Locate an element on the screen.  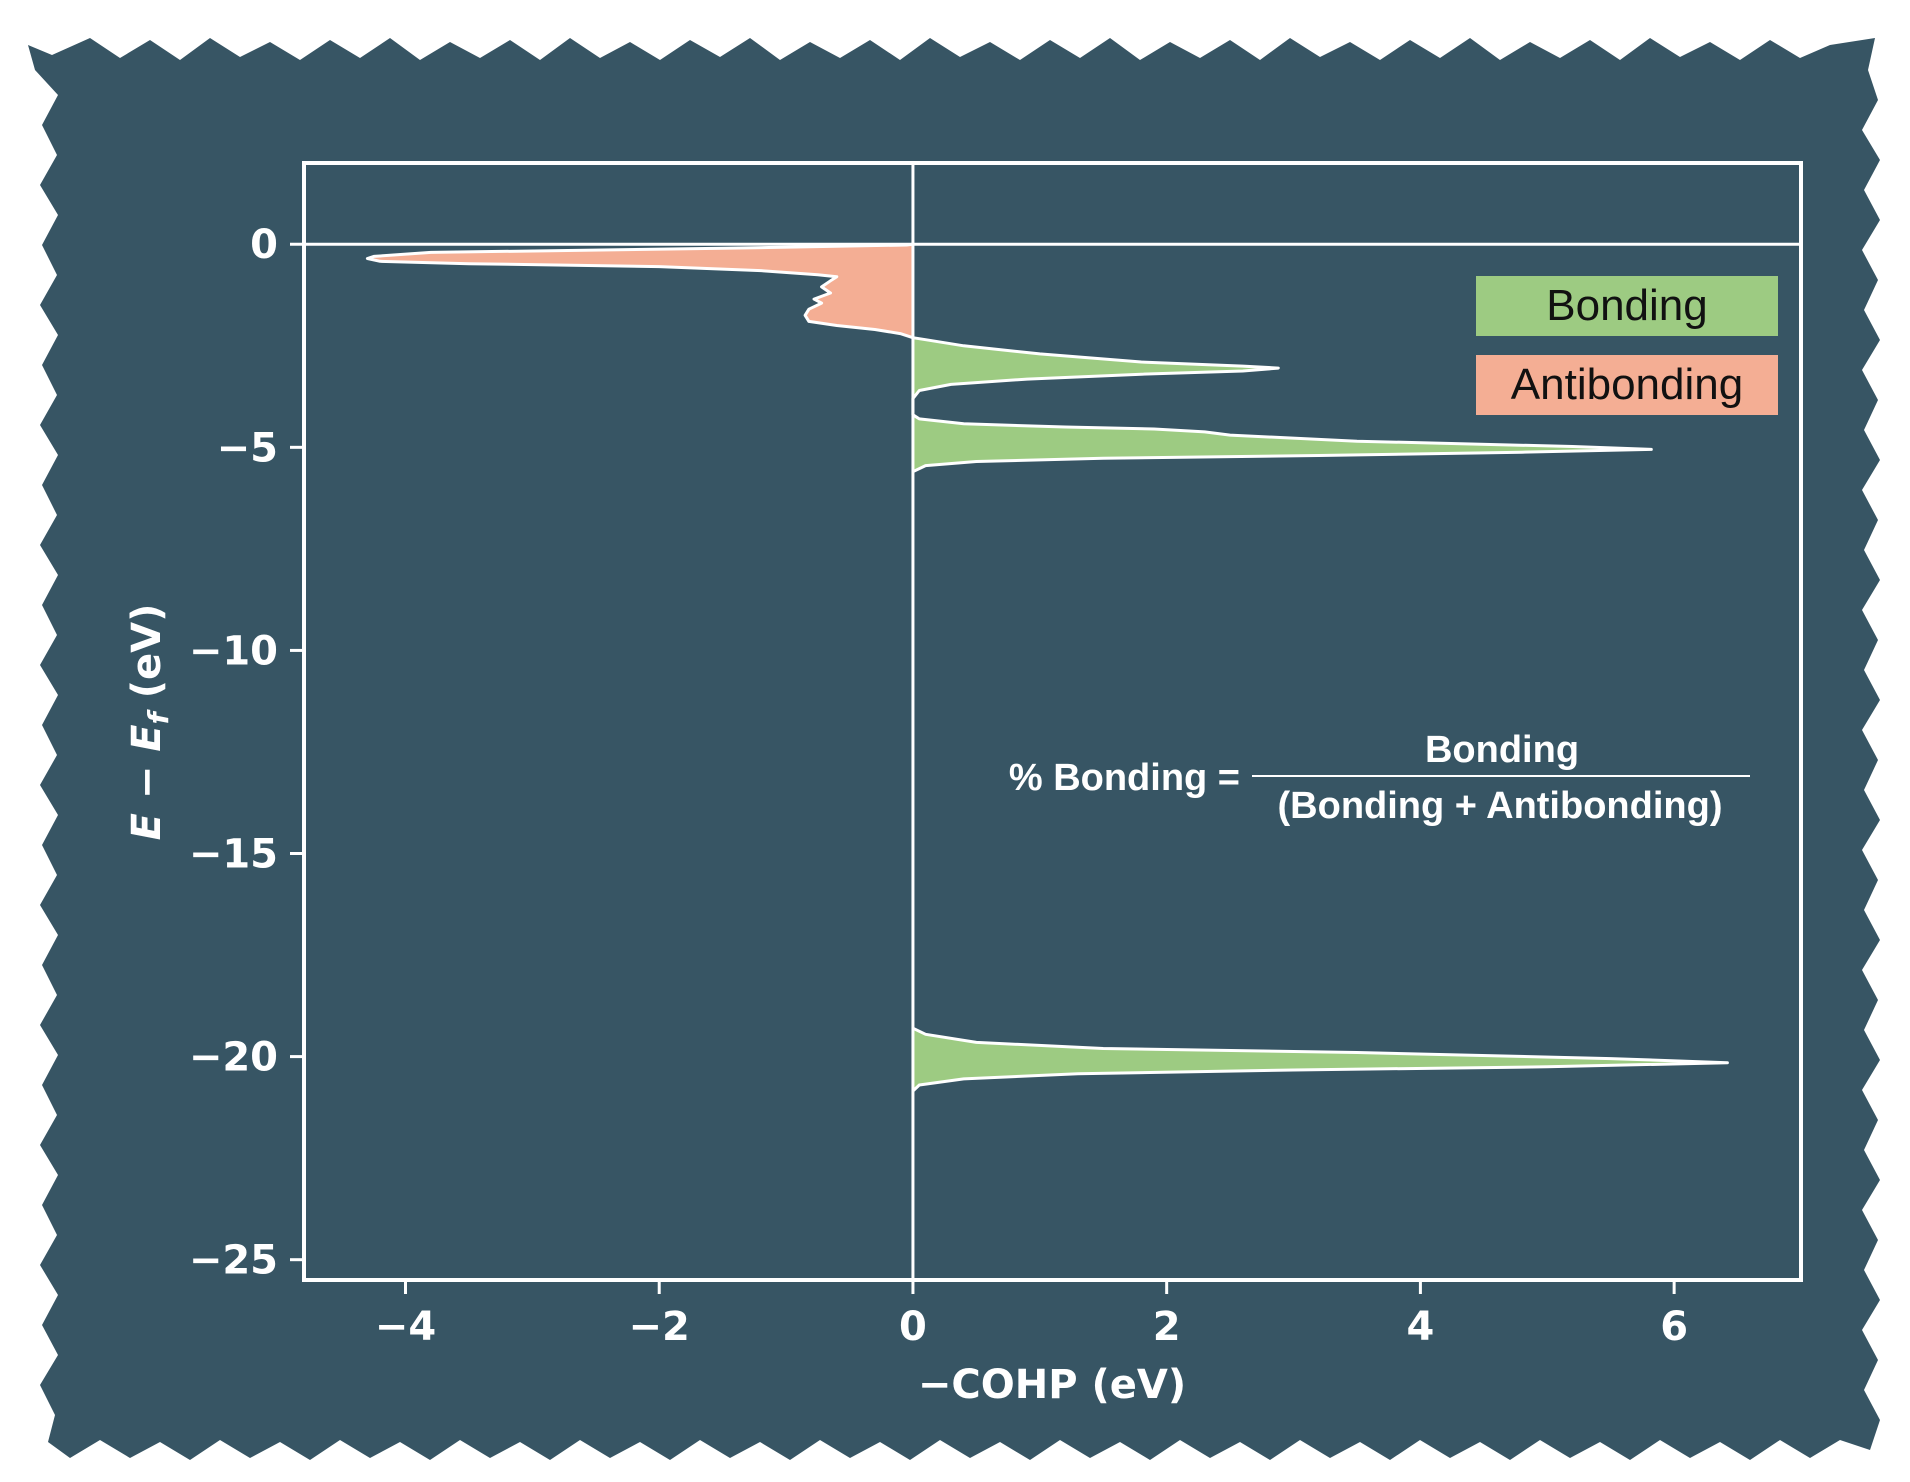
y-axis-ticks: 0 −5 −10 −15 −20 −25 is located at coordinates (246, 753).